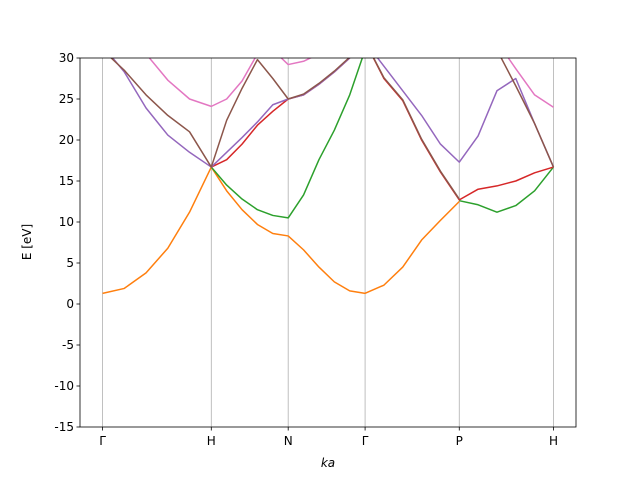 This screenshot has height=480, width=640. Describe the element at coordinates (70, 304) in the screenshot. I see `y-tick-label: 0` at that location.